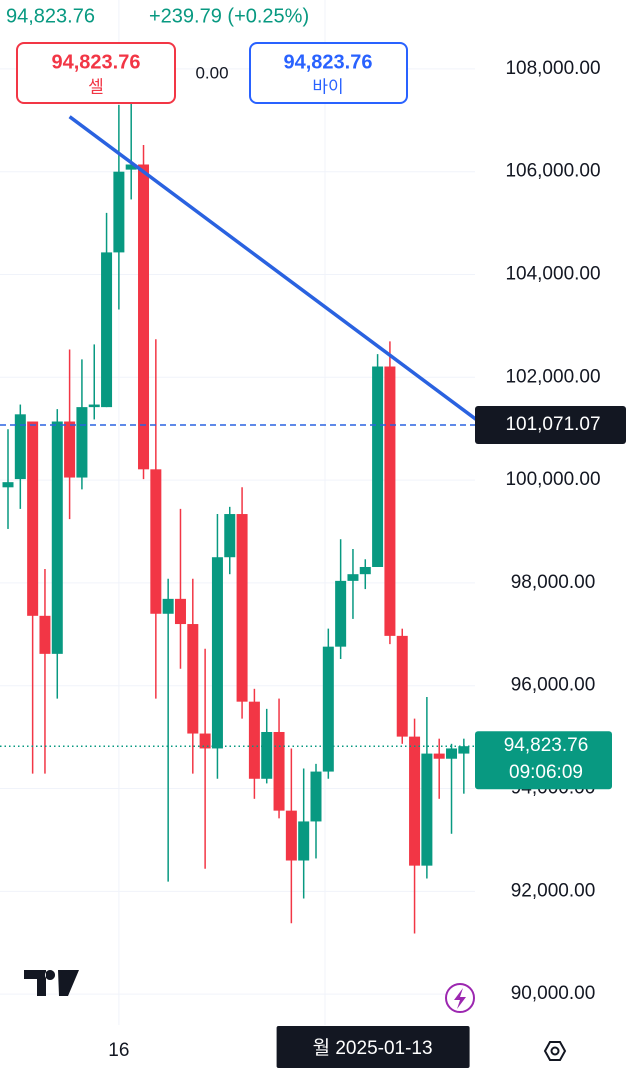 The width and height of the screenshot is (634, 1080). I want to click on sell-button, so click(96, 73).